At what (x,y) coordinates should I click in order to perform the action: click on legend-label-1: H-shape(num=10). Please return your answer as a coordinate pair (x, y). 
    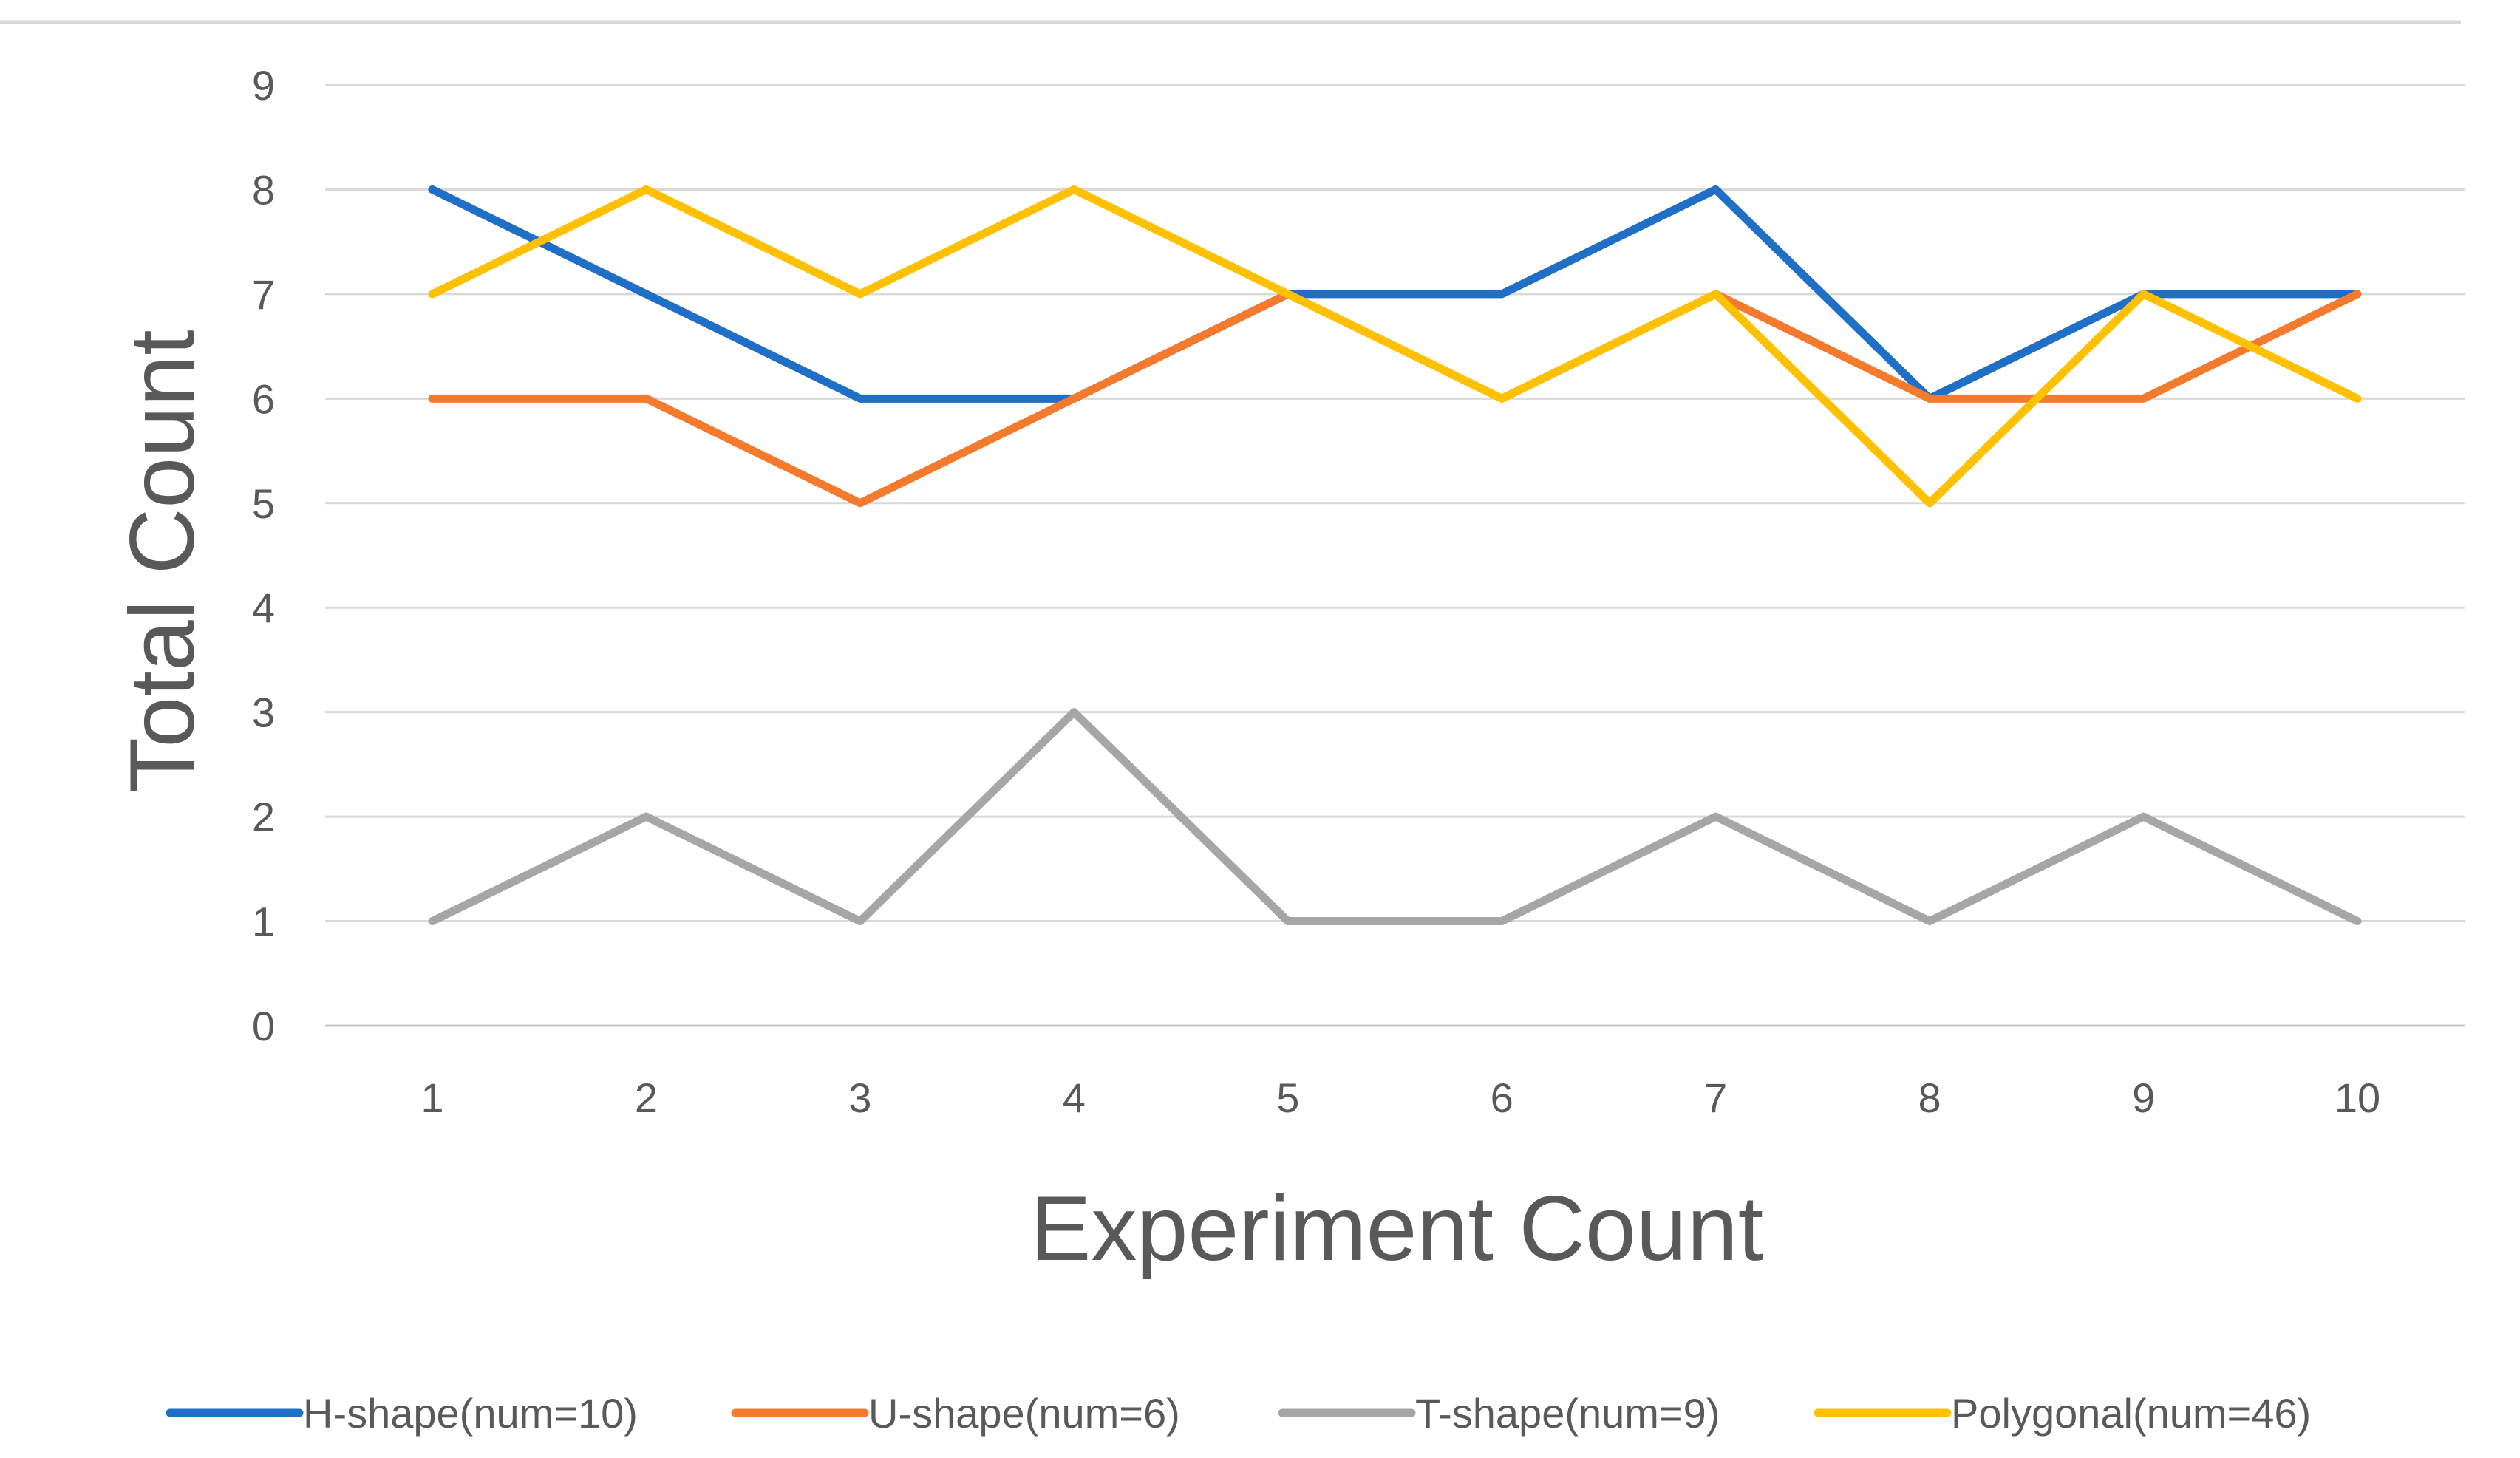
    Looking at the image, I should click on (471, 1413).